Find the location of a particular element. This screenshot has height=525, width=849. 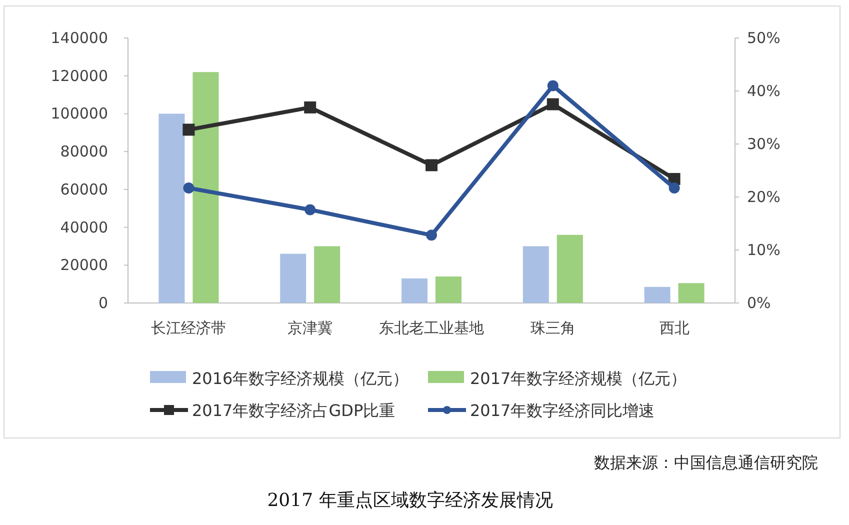

y2-tick-label: 50% is located at coordinates (763, 38).